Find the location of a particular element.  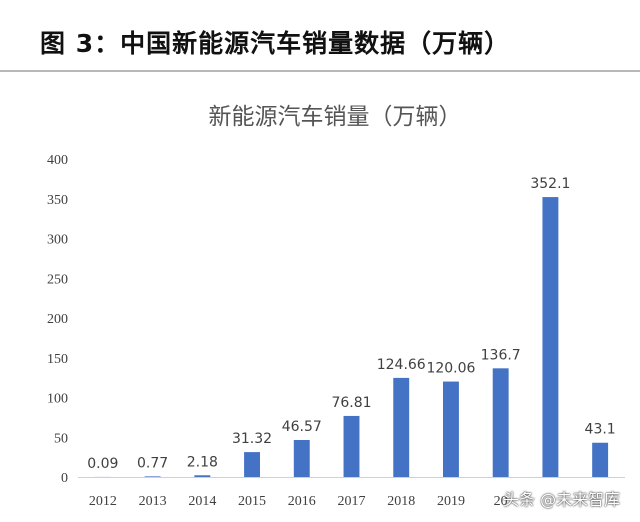

data-label-2015: 31.32 is located at coordinates (252, 439).